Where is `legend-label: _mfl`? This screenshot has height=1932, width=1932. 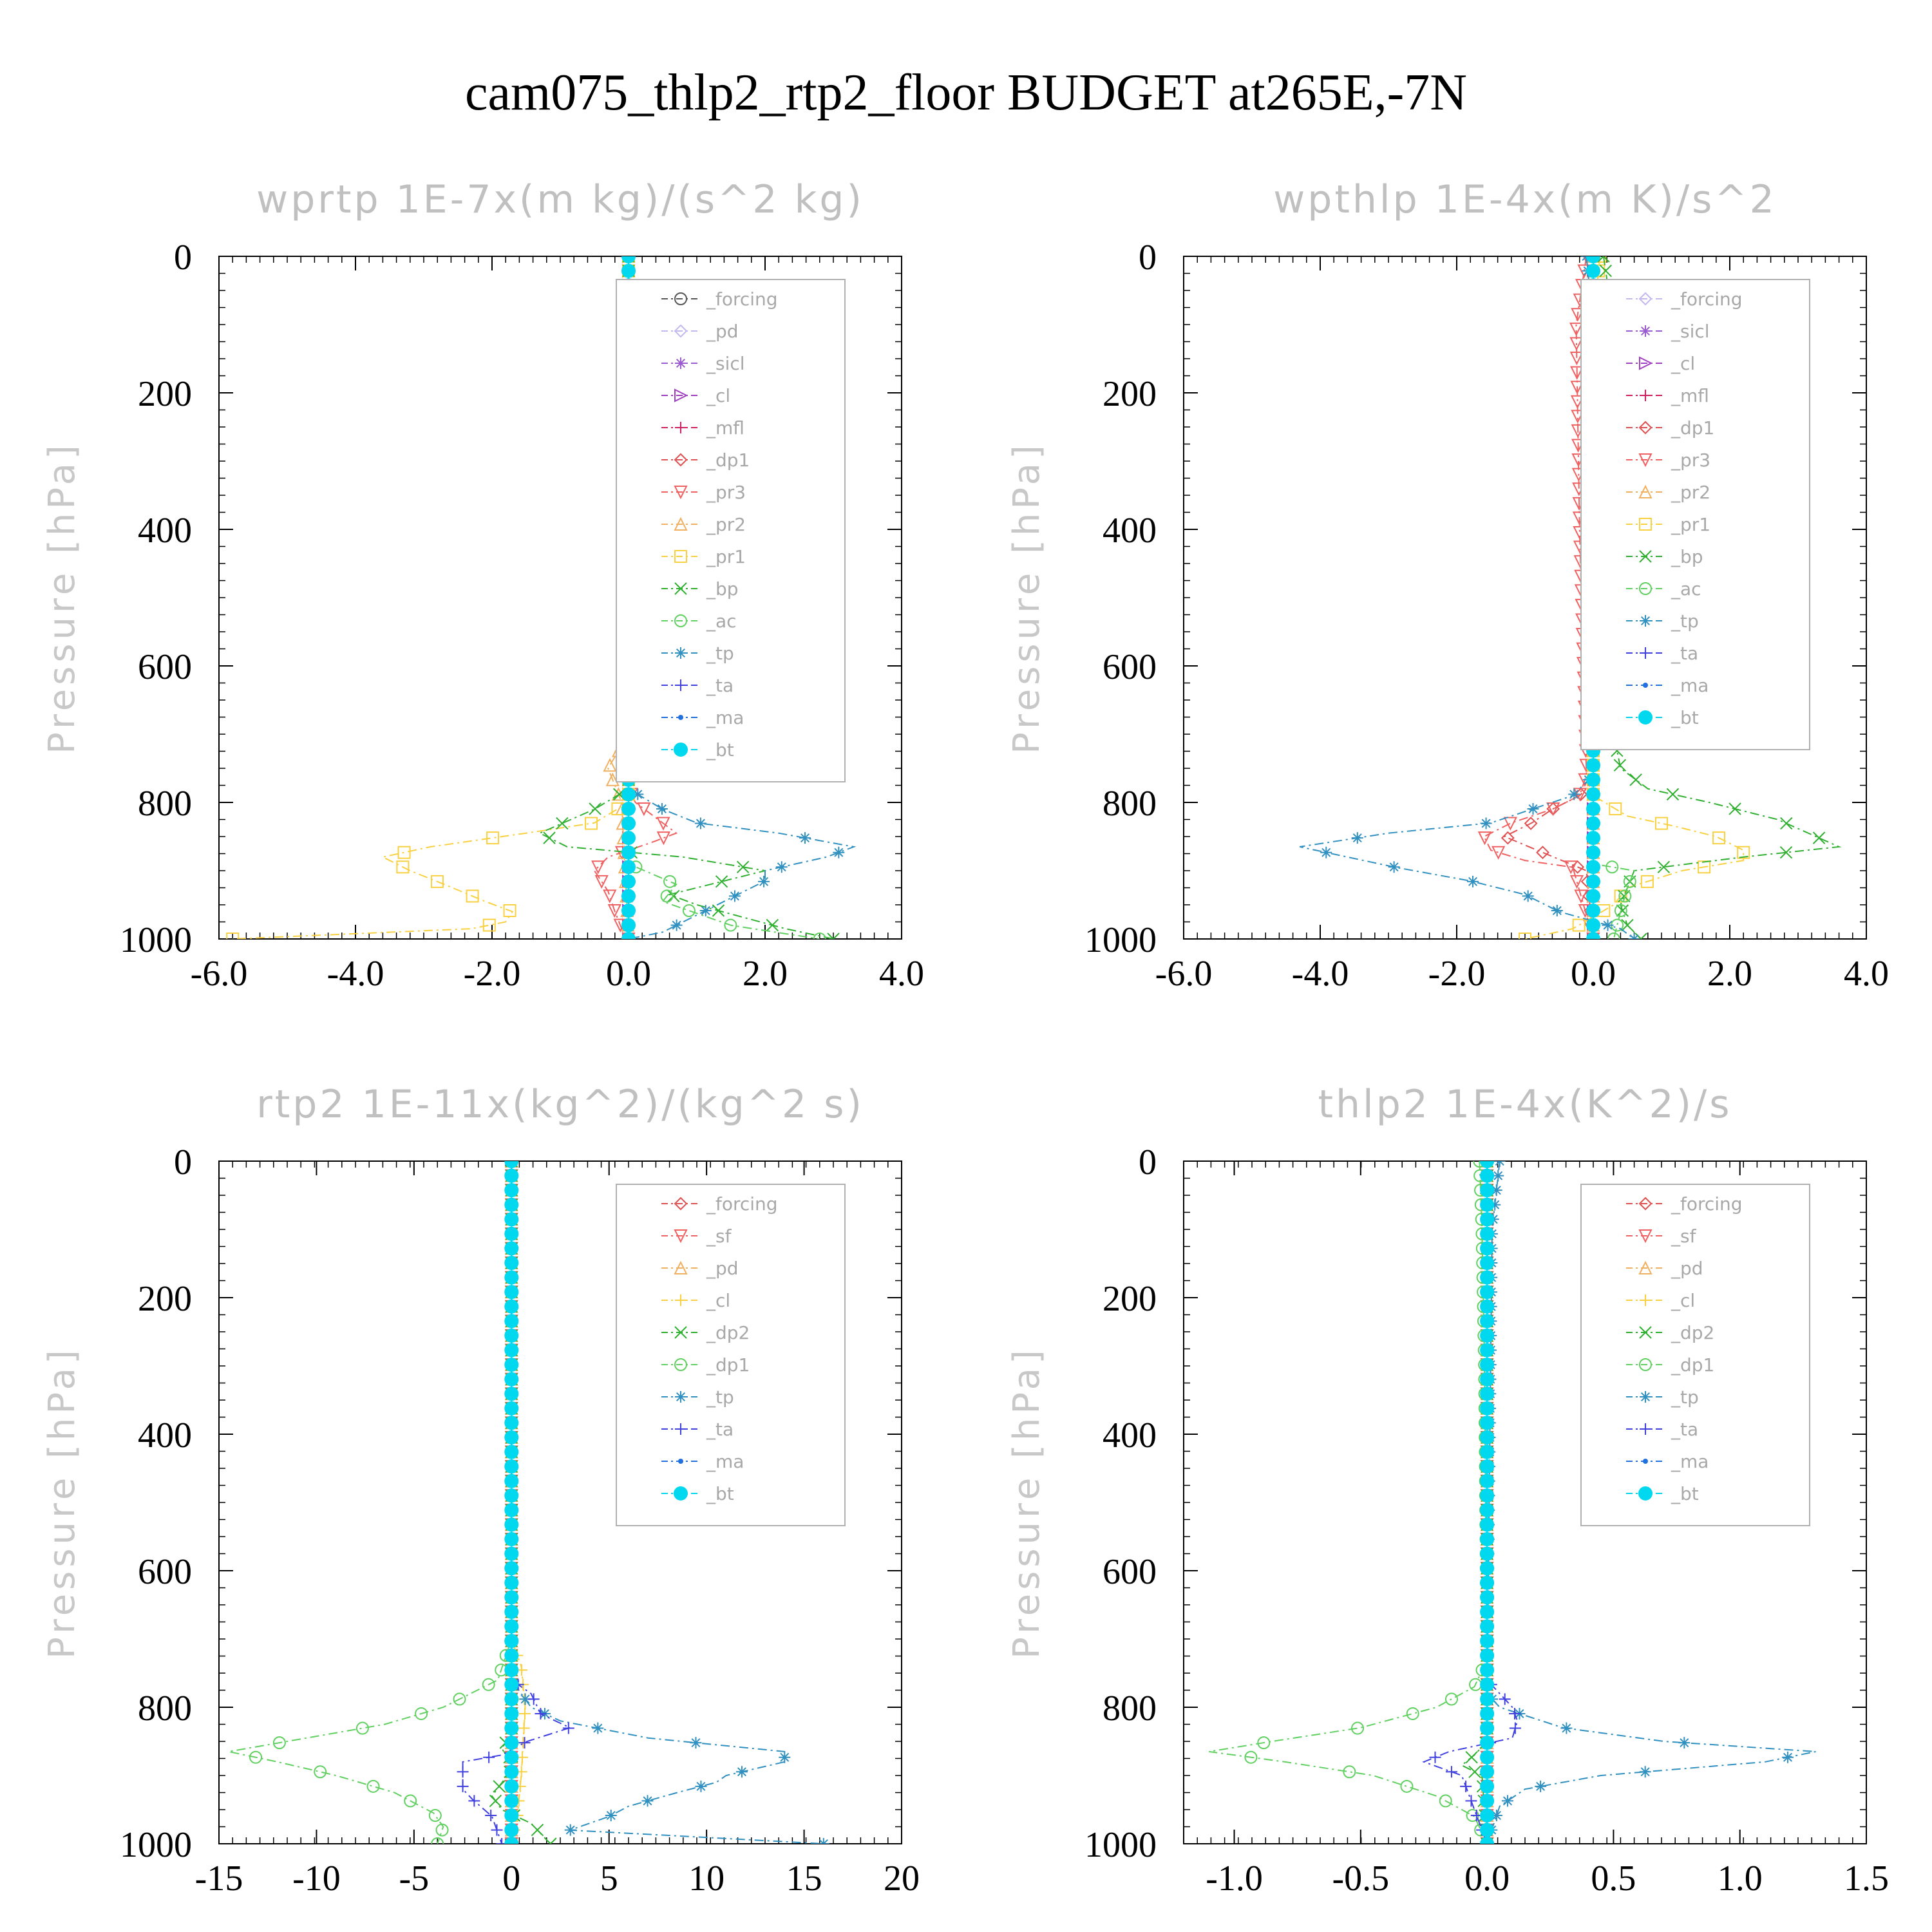 legend-label: _mfl is located at coordinates (1690, 396).